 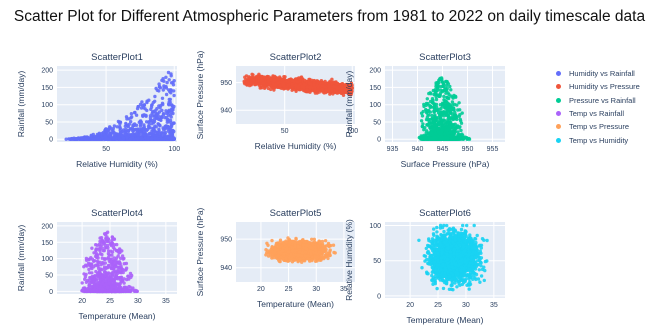 What do you see at coordinates (393, 149) in the screenshot?
I see `x-tick-label: 935` at bounding box center [393, 149].